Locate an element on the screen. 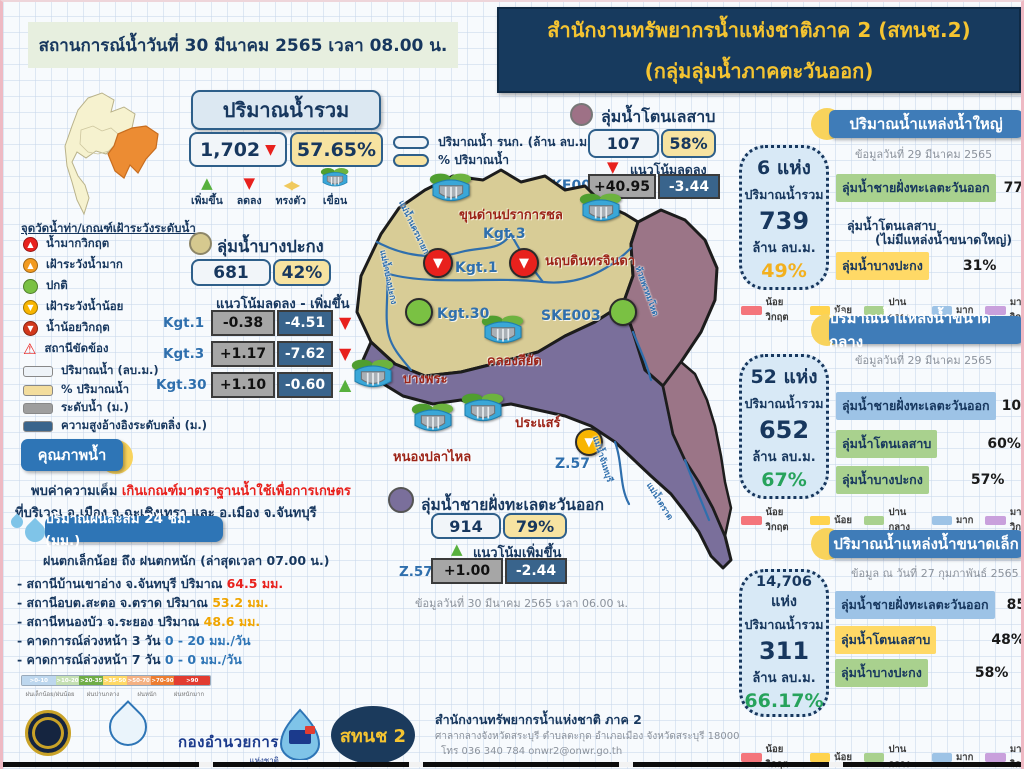 The image size is (1024, 769). rain-item-text: - สถานีอบต.สะตอ จ.ตราด ปริมาณ is located at coordinates (115, 602).